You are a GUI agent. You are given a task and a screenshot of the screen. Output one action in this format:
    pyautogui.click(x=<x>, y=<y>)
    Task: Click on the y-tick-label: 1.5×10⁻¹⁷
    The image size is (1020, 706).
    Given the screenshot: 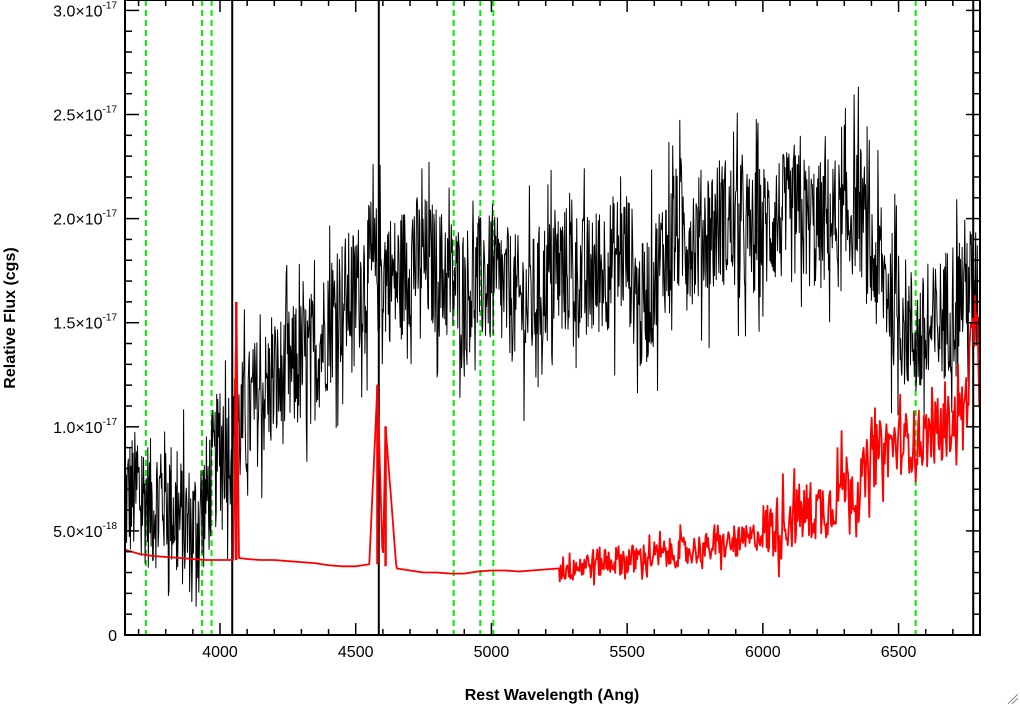 What is the action you would take?
    pyautogui.click(x=85, y=323)
    